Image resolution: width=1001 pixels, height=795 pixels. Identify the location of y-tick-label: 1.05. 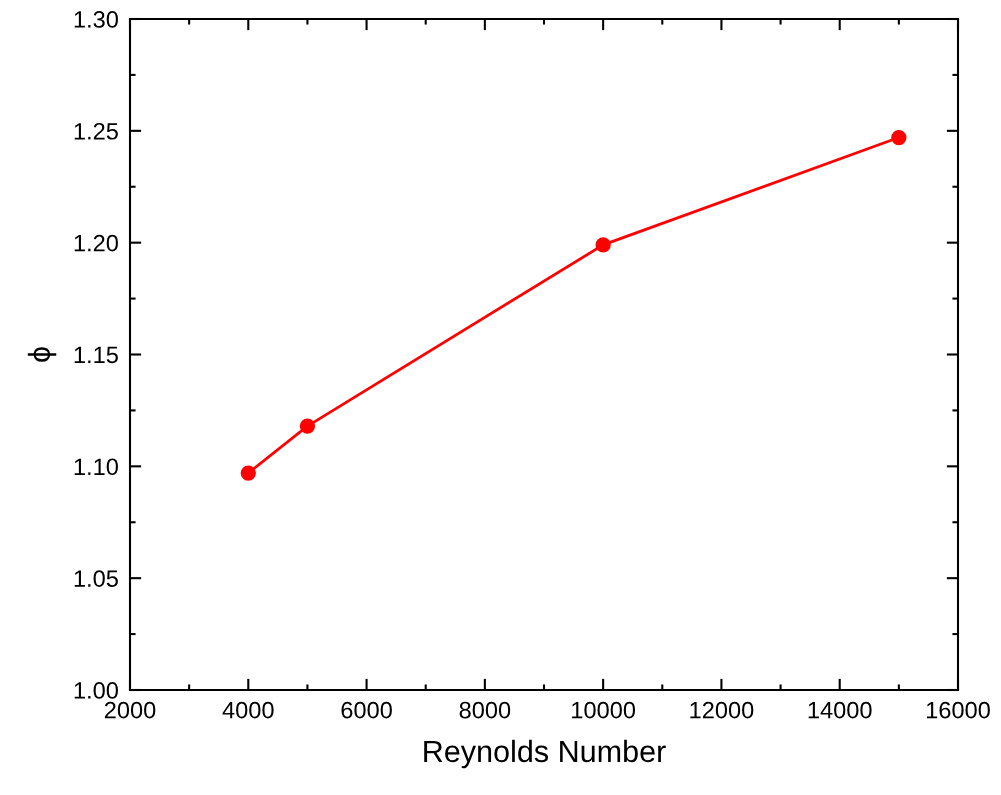
(96, 578).